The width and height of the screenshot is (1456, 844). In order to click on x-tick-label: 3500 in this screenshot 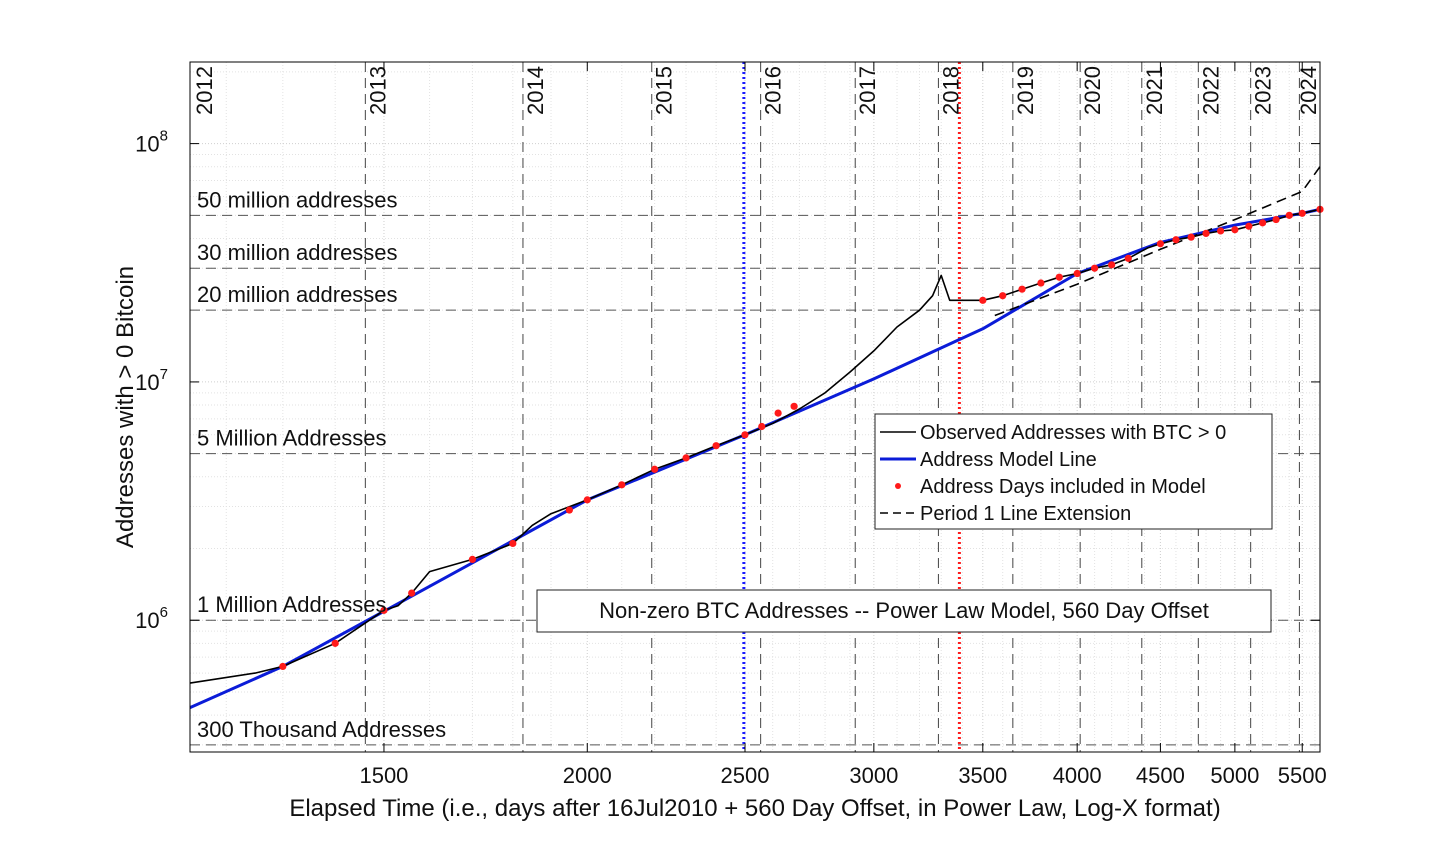, I will do `click(982, 775)`.